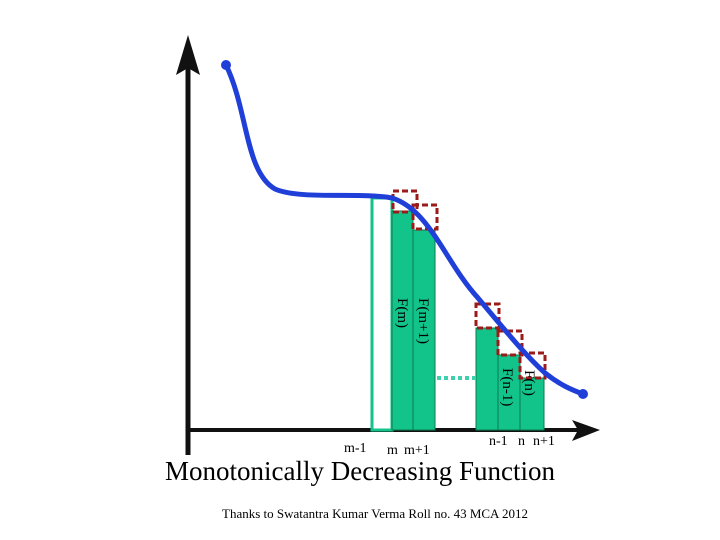  Describe the element at coordinates (586, 430) in the screenshot. I see `x-axis-arrow-icon` at that location.